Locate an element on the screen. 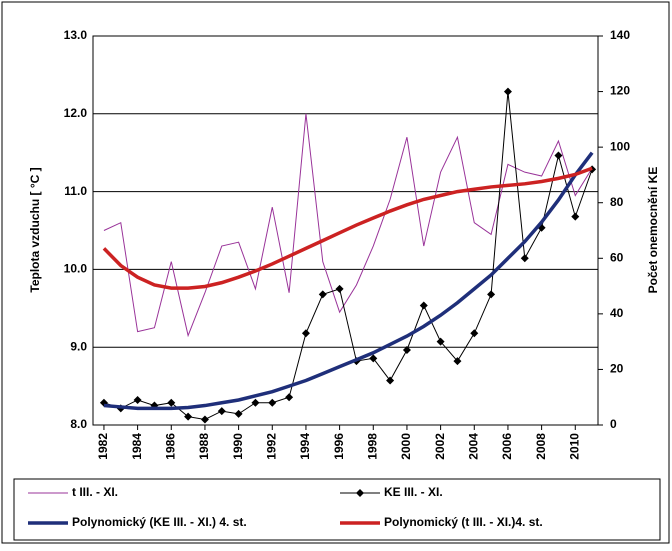  y-tick-label: 9.0 is located at coordinates (78, 346).